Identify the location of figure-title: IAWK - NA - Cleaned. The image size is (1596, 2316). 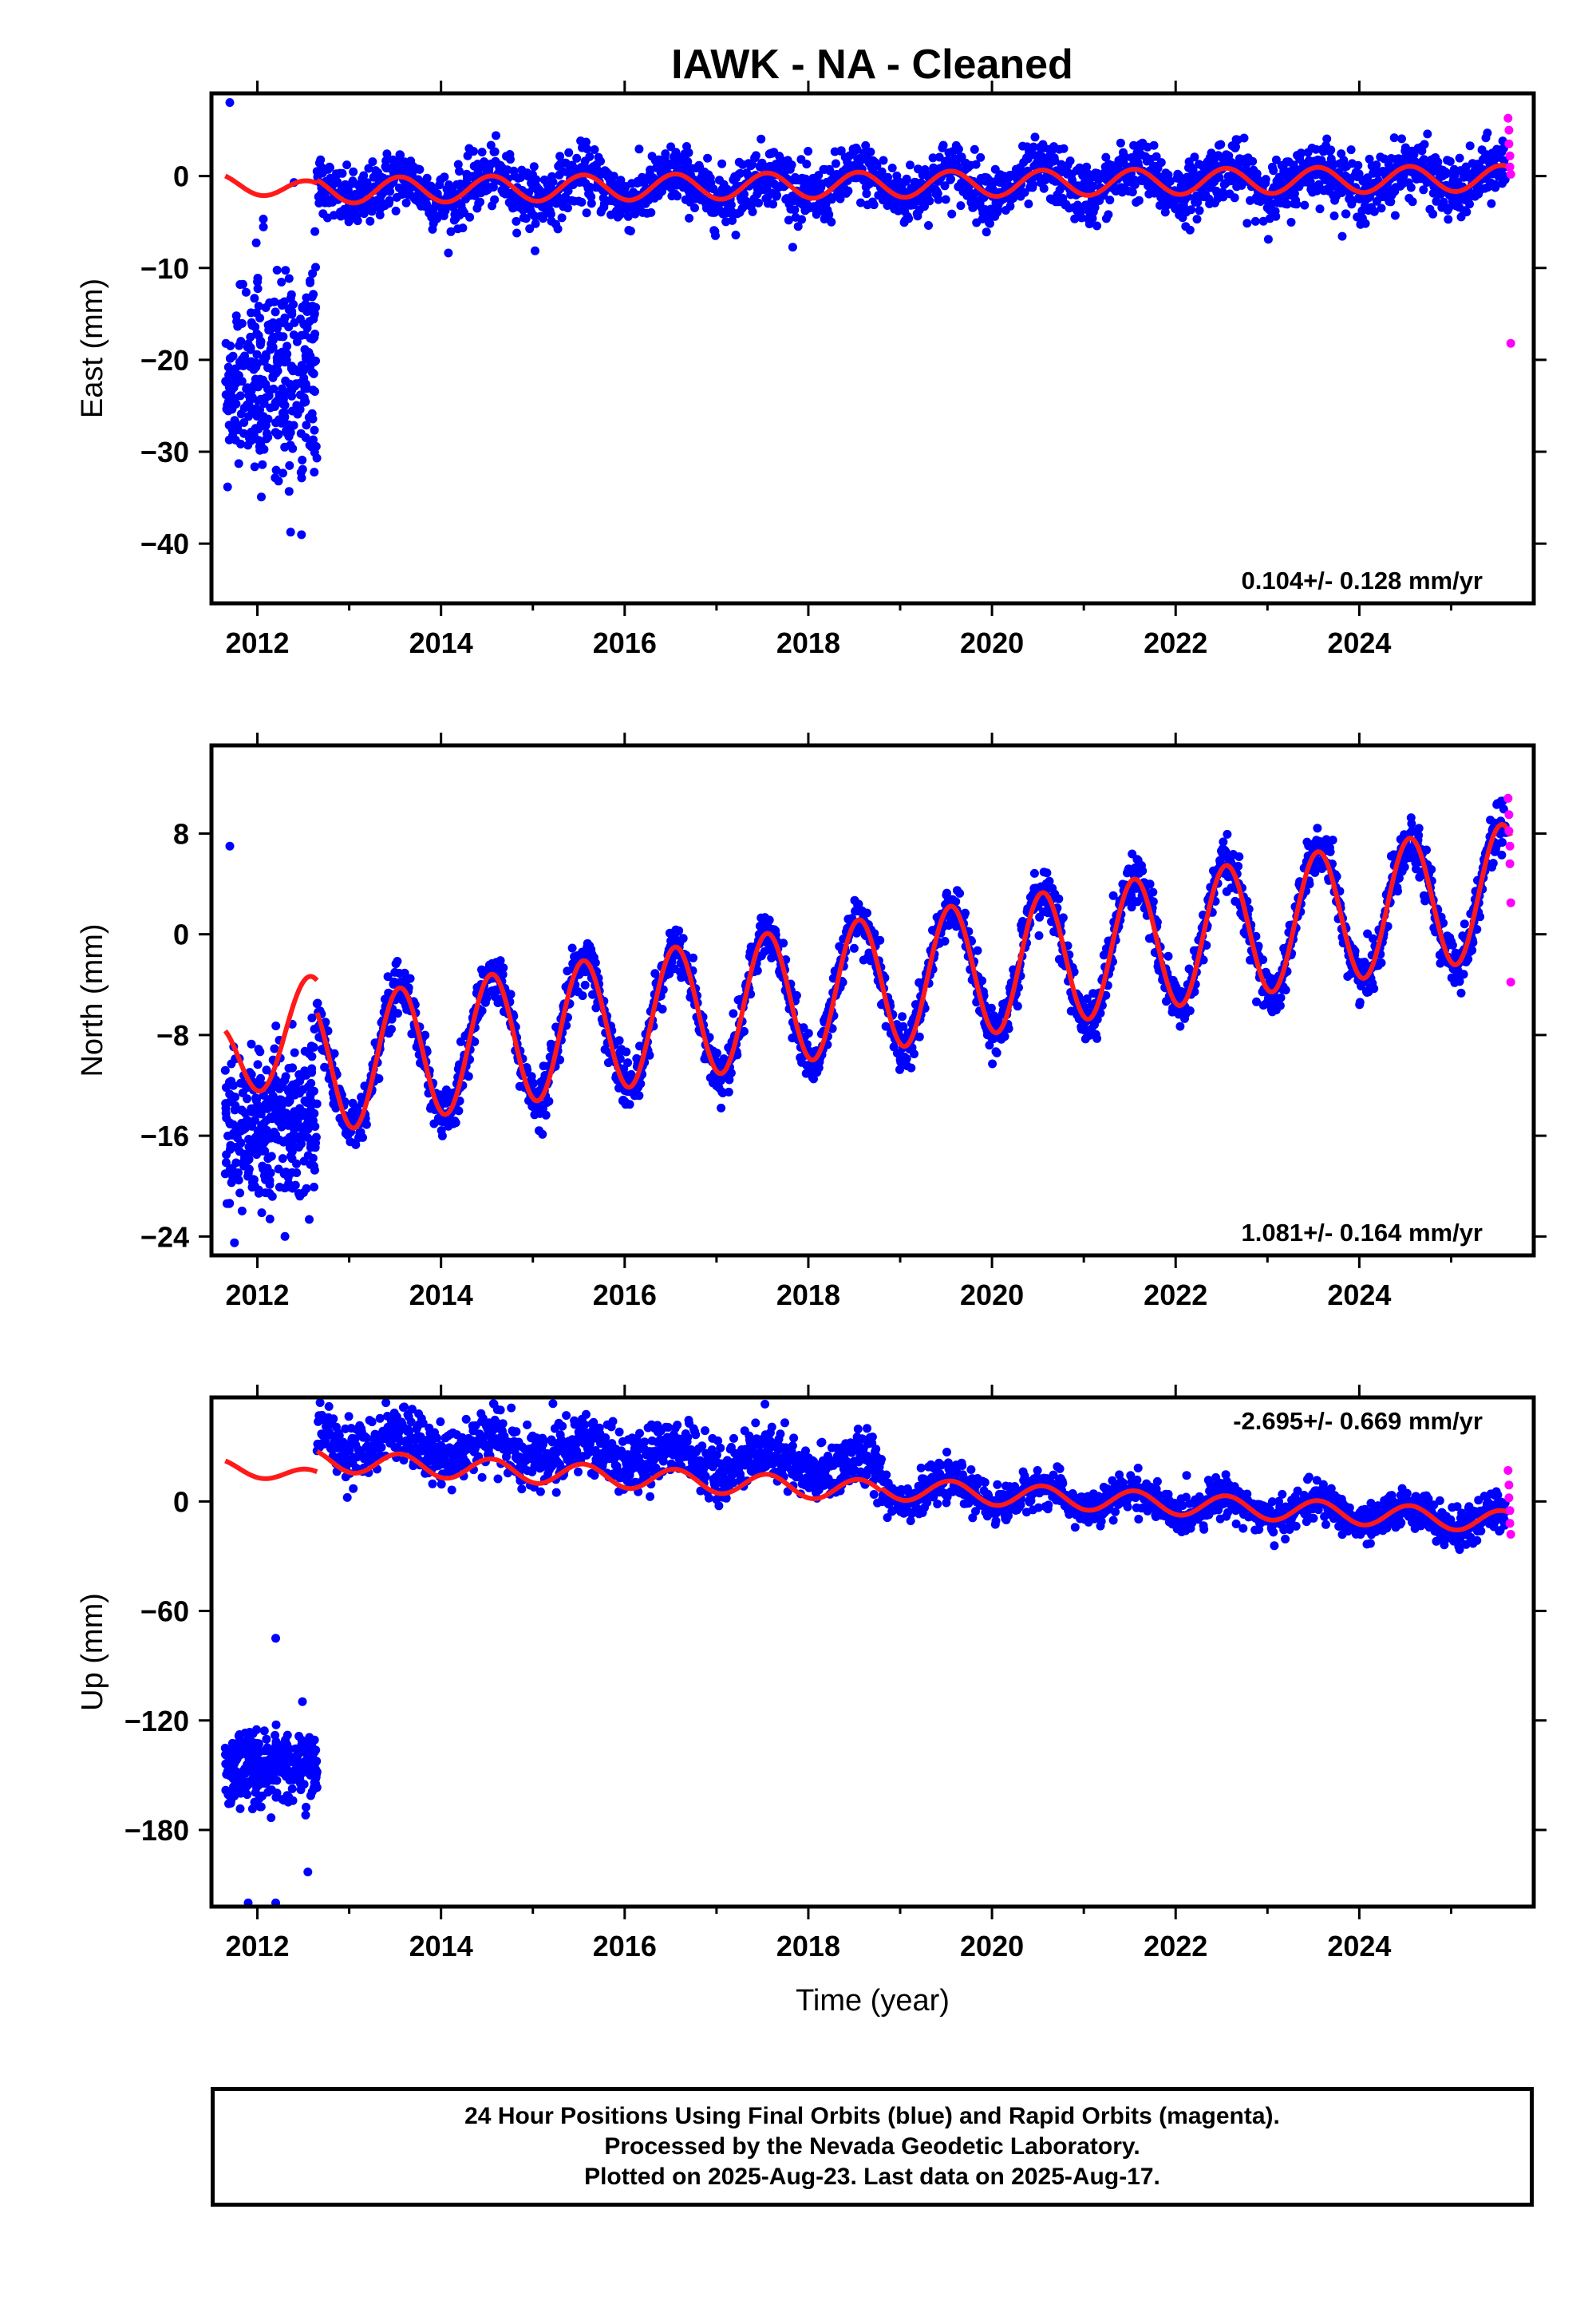
(872, 64).